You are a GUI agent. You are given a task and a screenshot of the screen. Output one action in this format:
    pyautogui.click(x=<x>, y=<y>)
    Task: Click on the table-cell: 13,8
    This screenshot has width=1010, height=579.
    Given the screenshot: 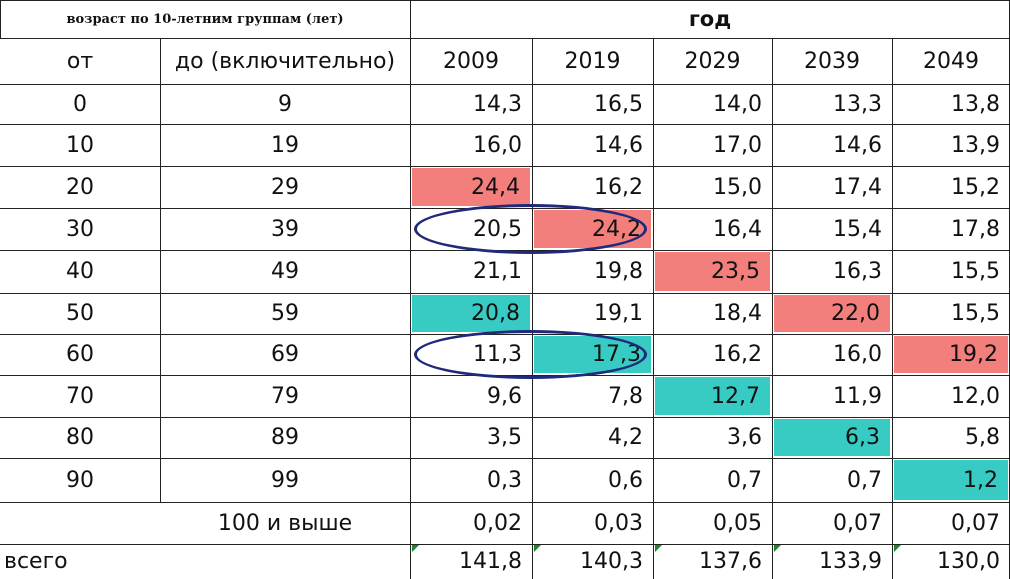 What is the action you would take?
    pyautogui.click(x=975, y=104)
    